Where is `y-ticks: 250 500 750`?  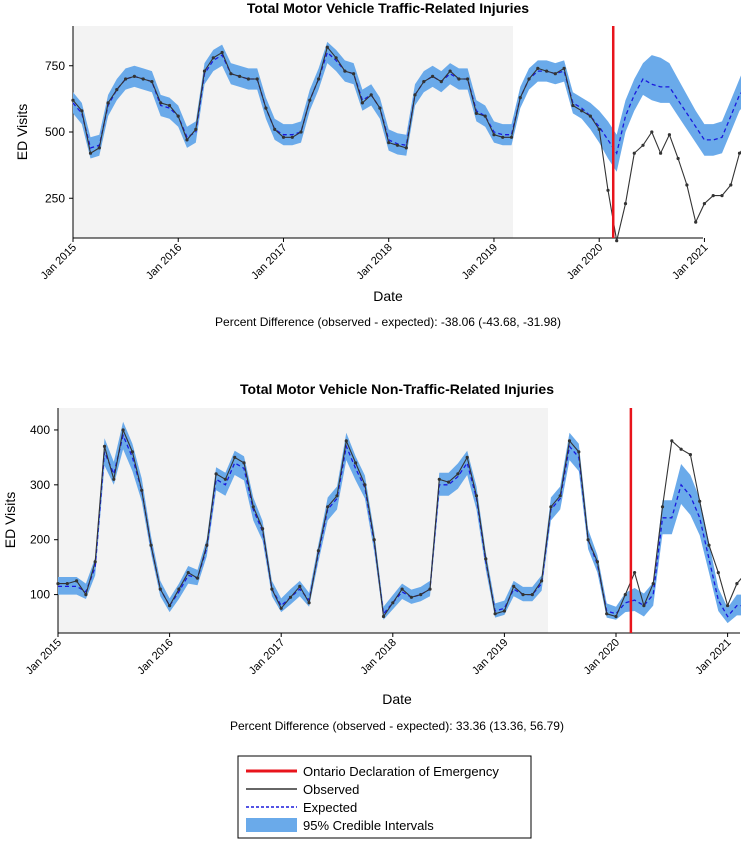 y-ticks: 250 500 750 is located at coordinates (59, 132).